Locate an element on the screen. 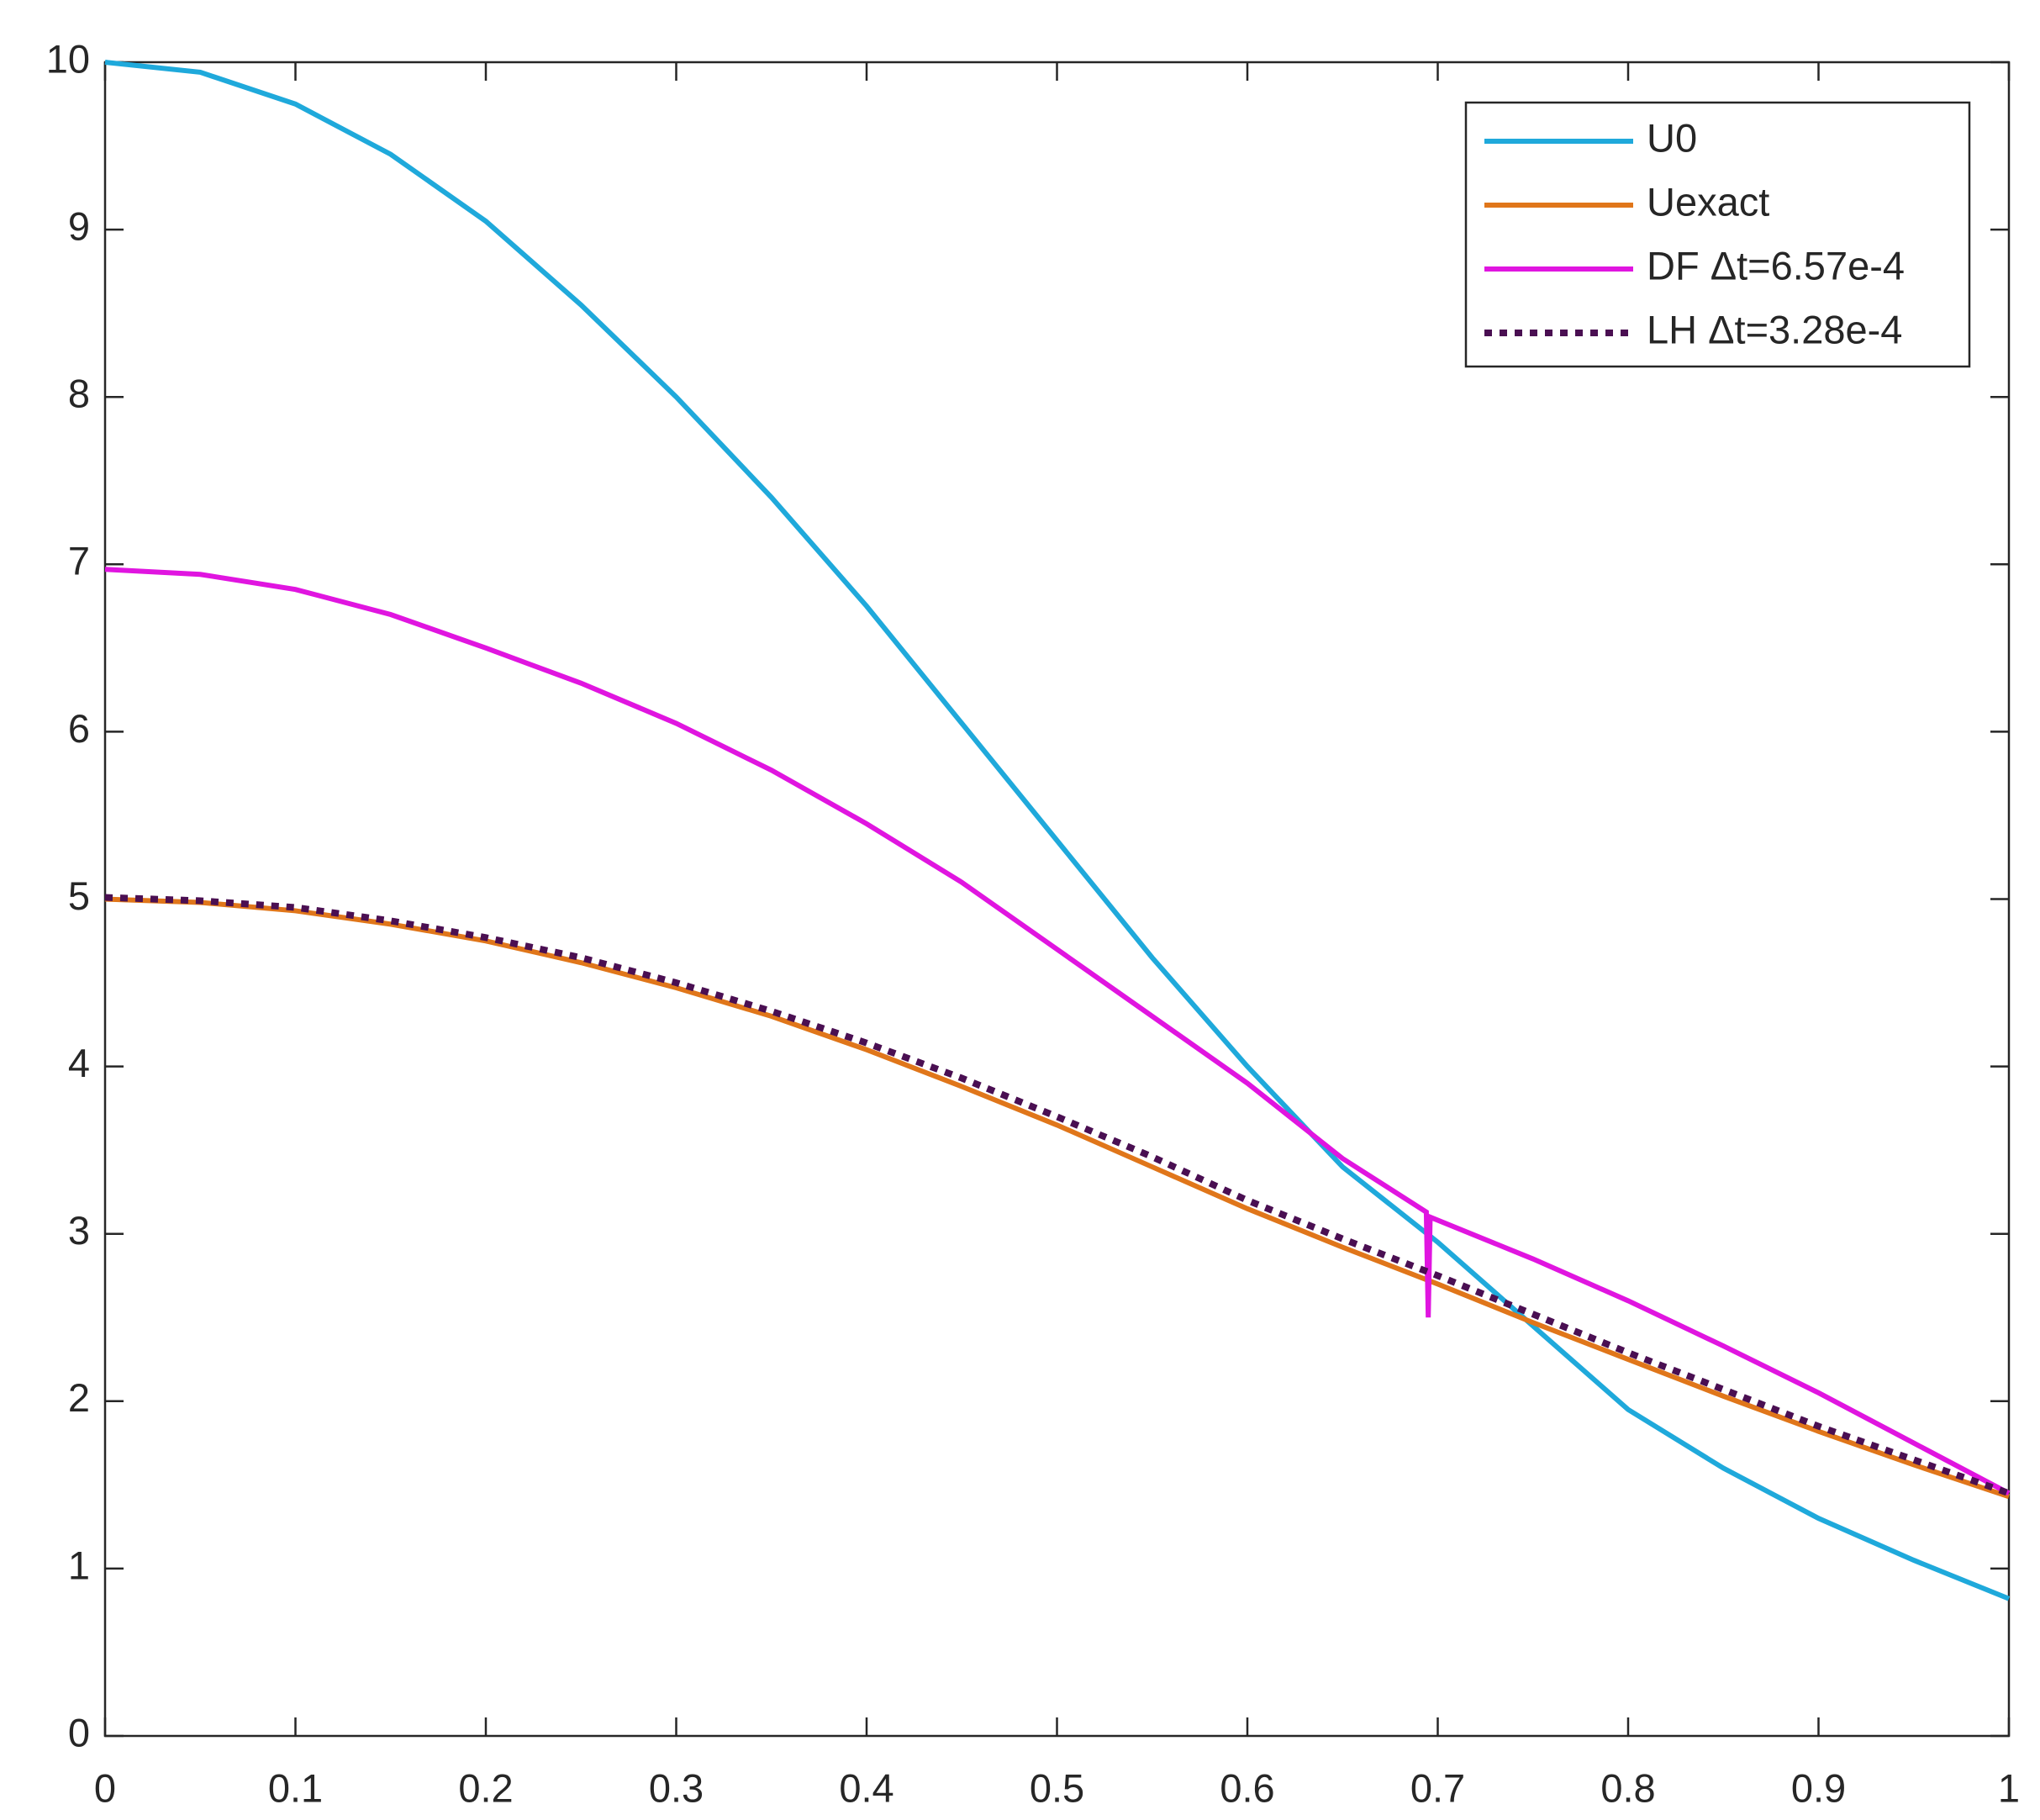  x-tick-label: 0 is located at coordinates (105, 1787).